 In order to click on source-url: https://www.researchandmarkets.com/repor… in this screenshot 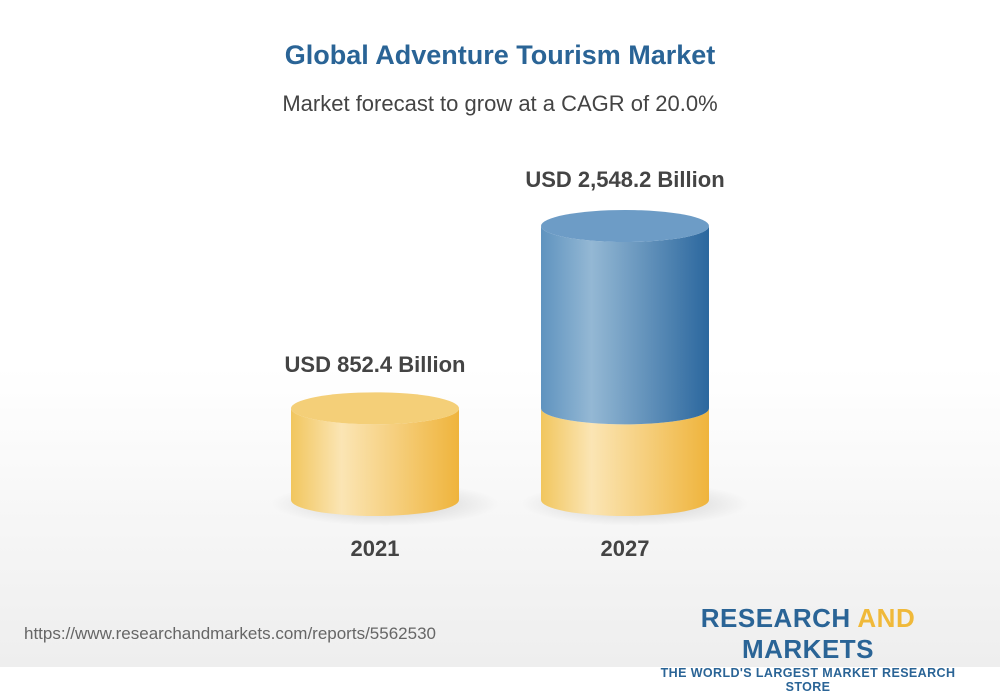, I will do `click(230, 633)`.